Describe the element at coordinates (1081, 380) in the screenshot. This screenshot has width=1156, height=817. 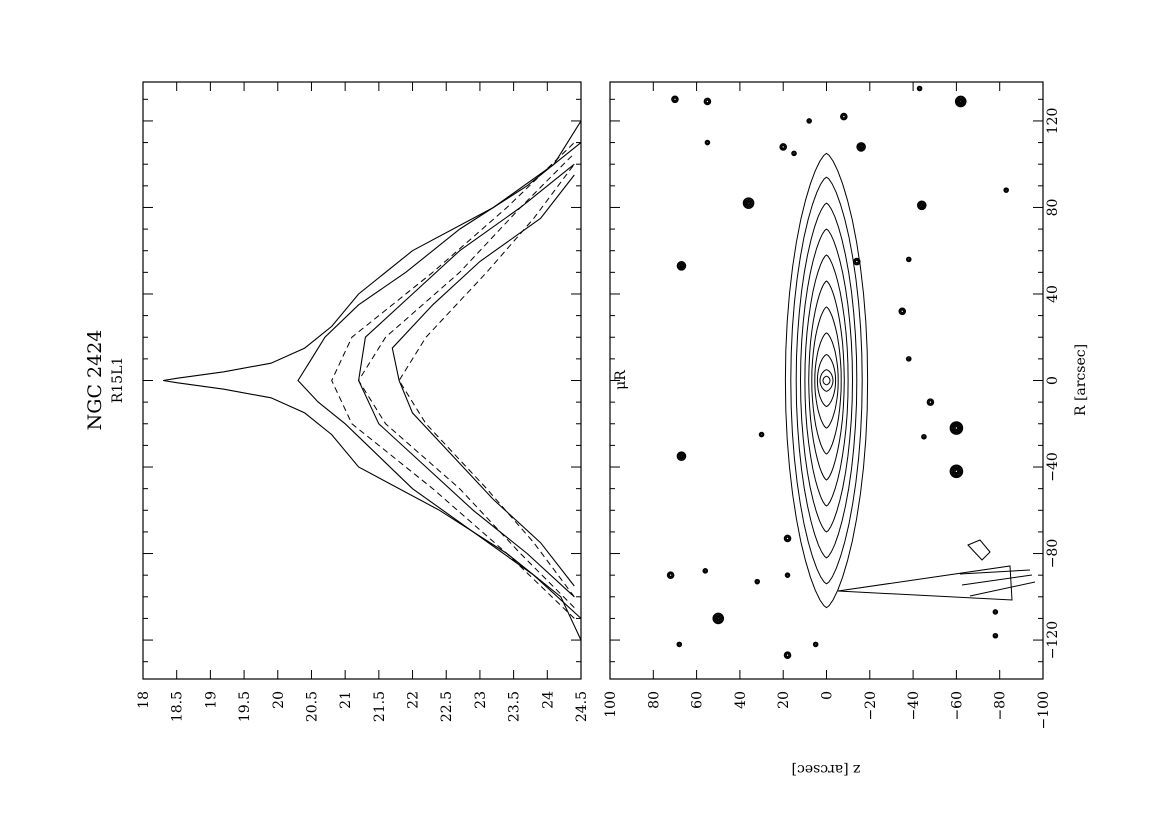
I see `map-xlabel: R [arcsec]` at that location.